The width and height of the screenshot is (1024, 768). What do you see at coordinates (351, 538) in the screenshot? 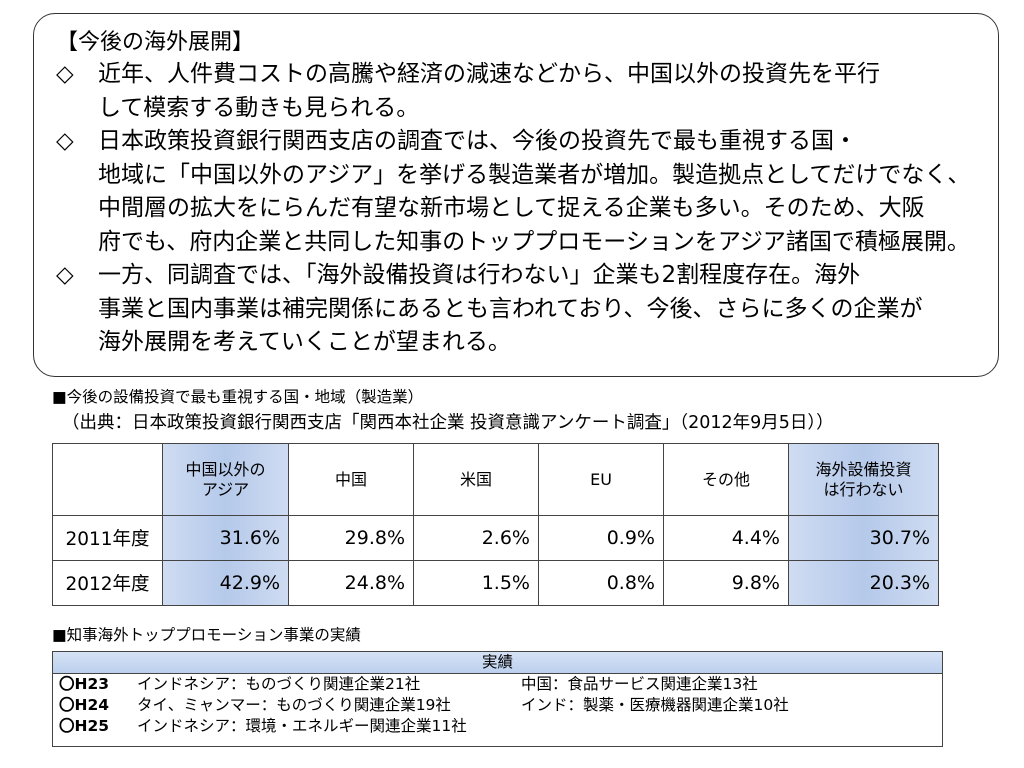
I see `table-cell: 29.8%` at bounding box center [351, 538].